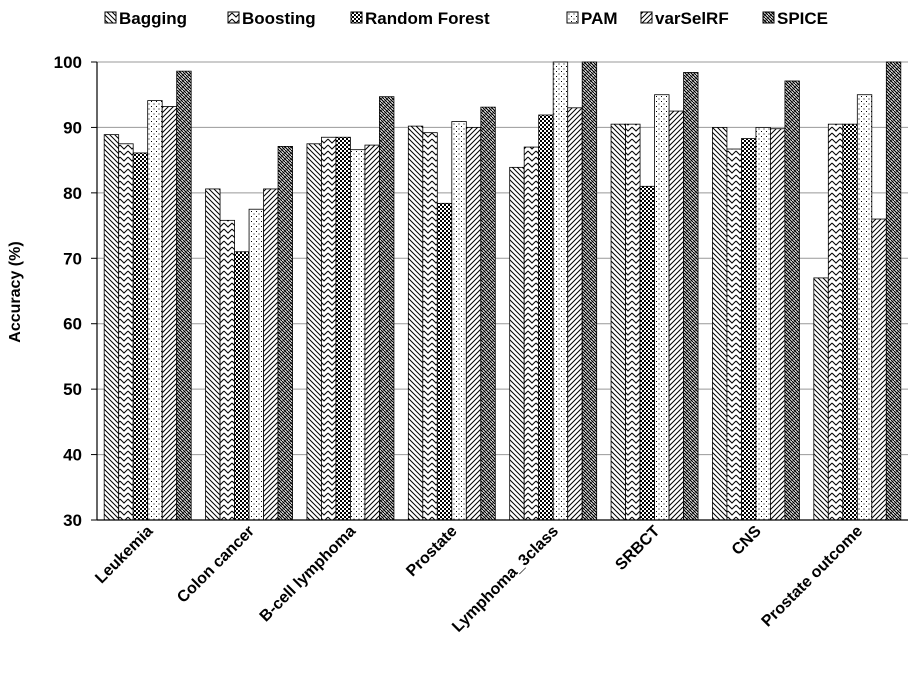 The height and width of the screenshot is (679, 908). What do you see at coordinates (802, 18) in the screenshot?
I see `legend-label: SPICE` at bounding box center [802, 18].